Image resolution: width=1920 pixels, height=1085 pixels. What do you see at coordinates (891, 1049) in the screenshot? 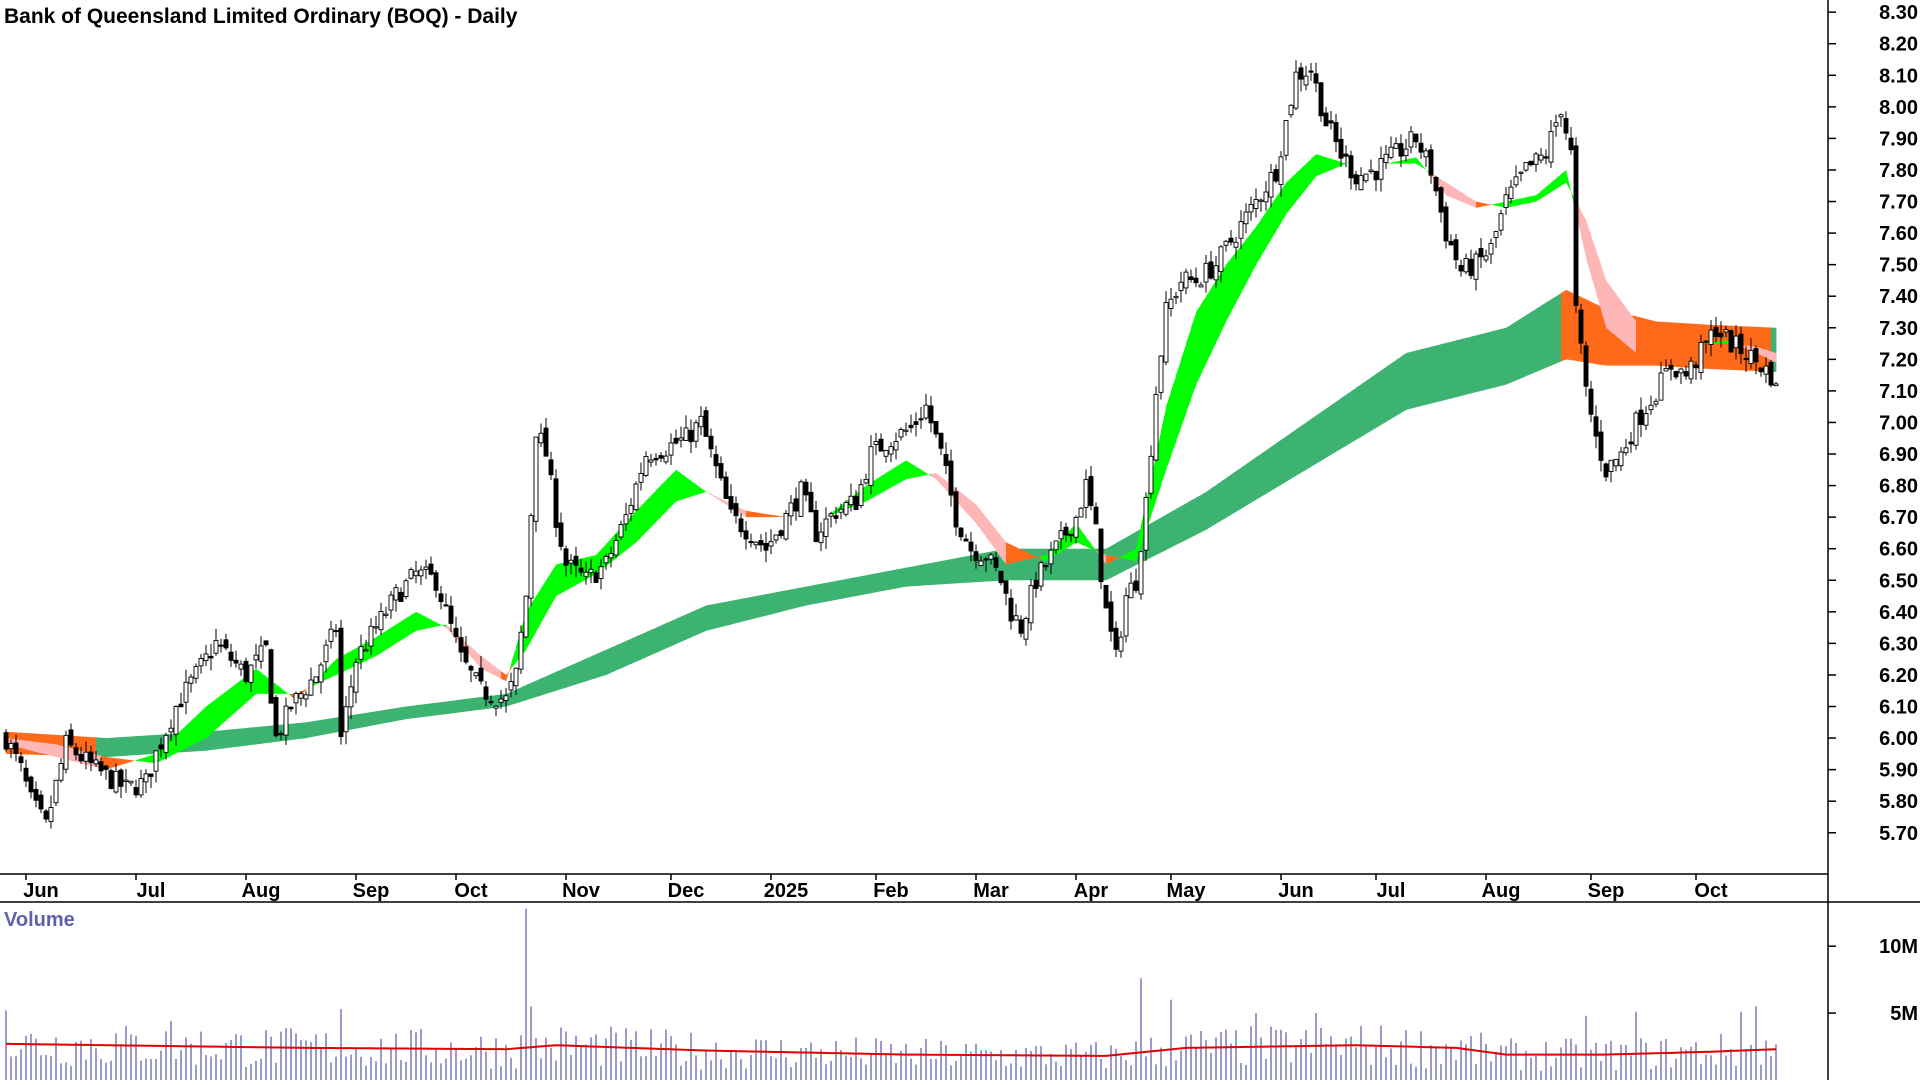
I see `volume-ma` at bounding box center [891, 1049].